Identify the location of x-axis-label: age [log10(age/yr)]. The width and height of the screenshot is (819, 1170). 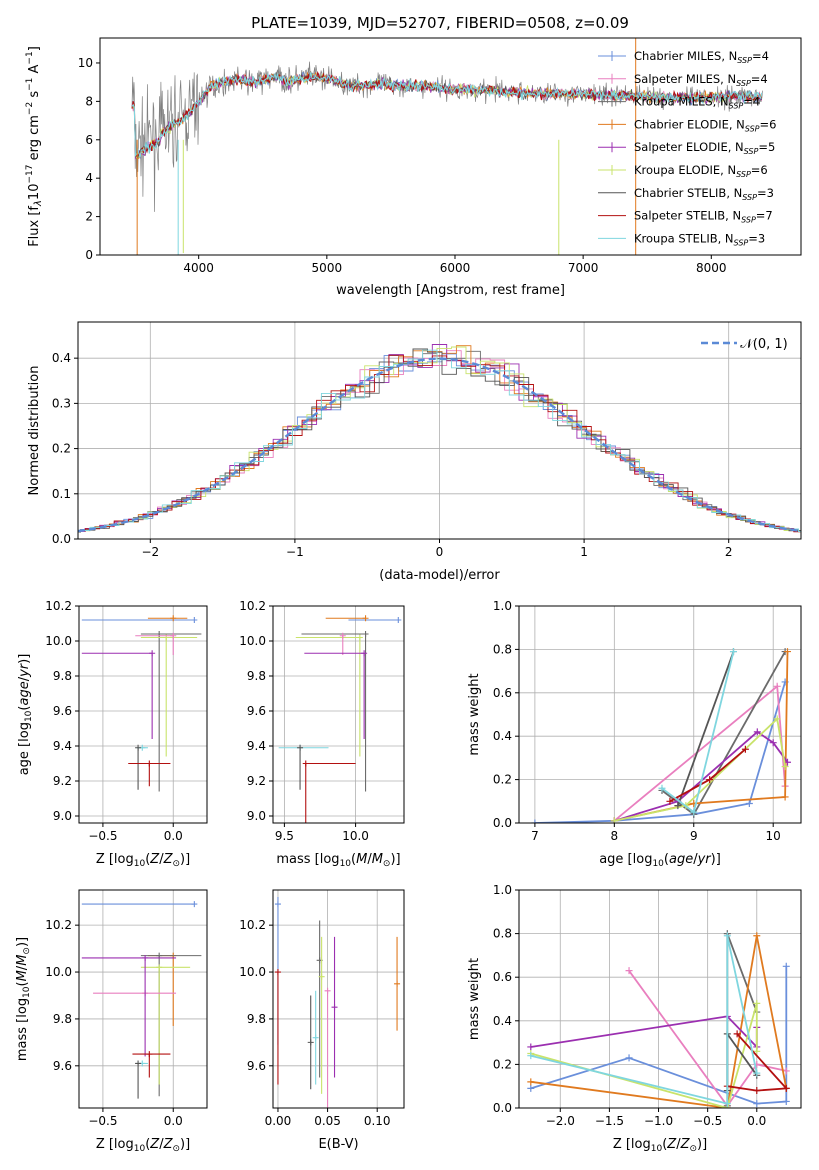
(660, 860).